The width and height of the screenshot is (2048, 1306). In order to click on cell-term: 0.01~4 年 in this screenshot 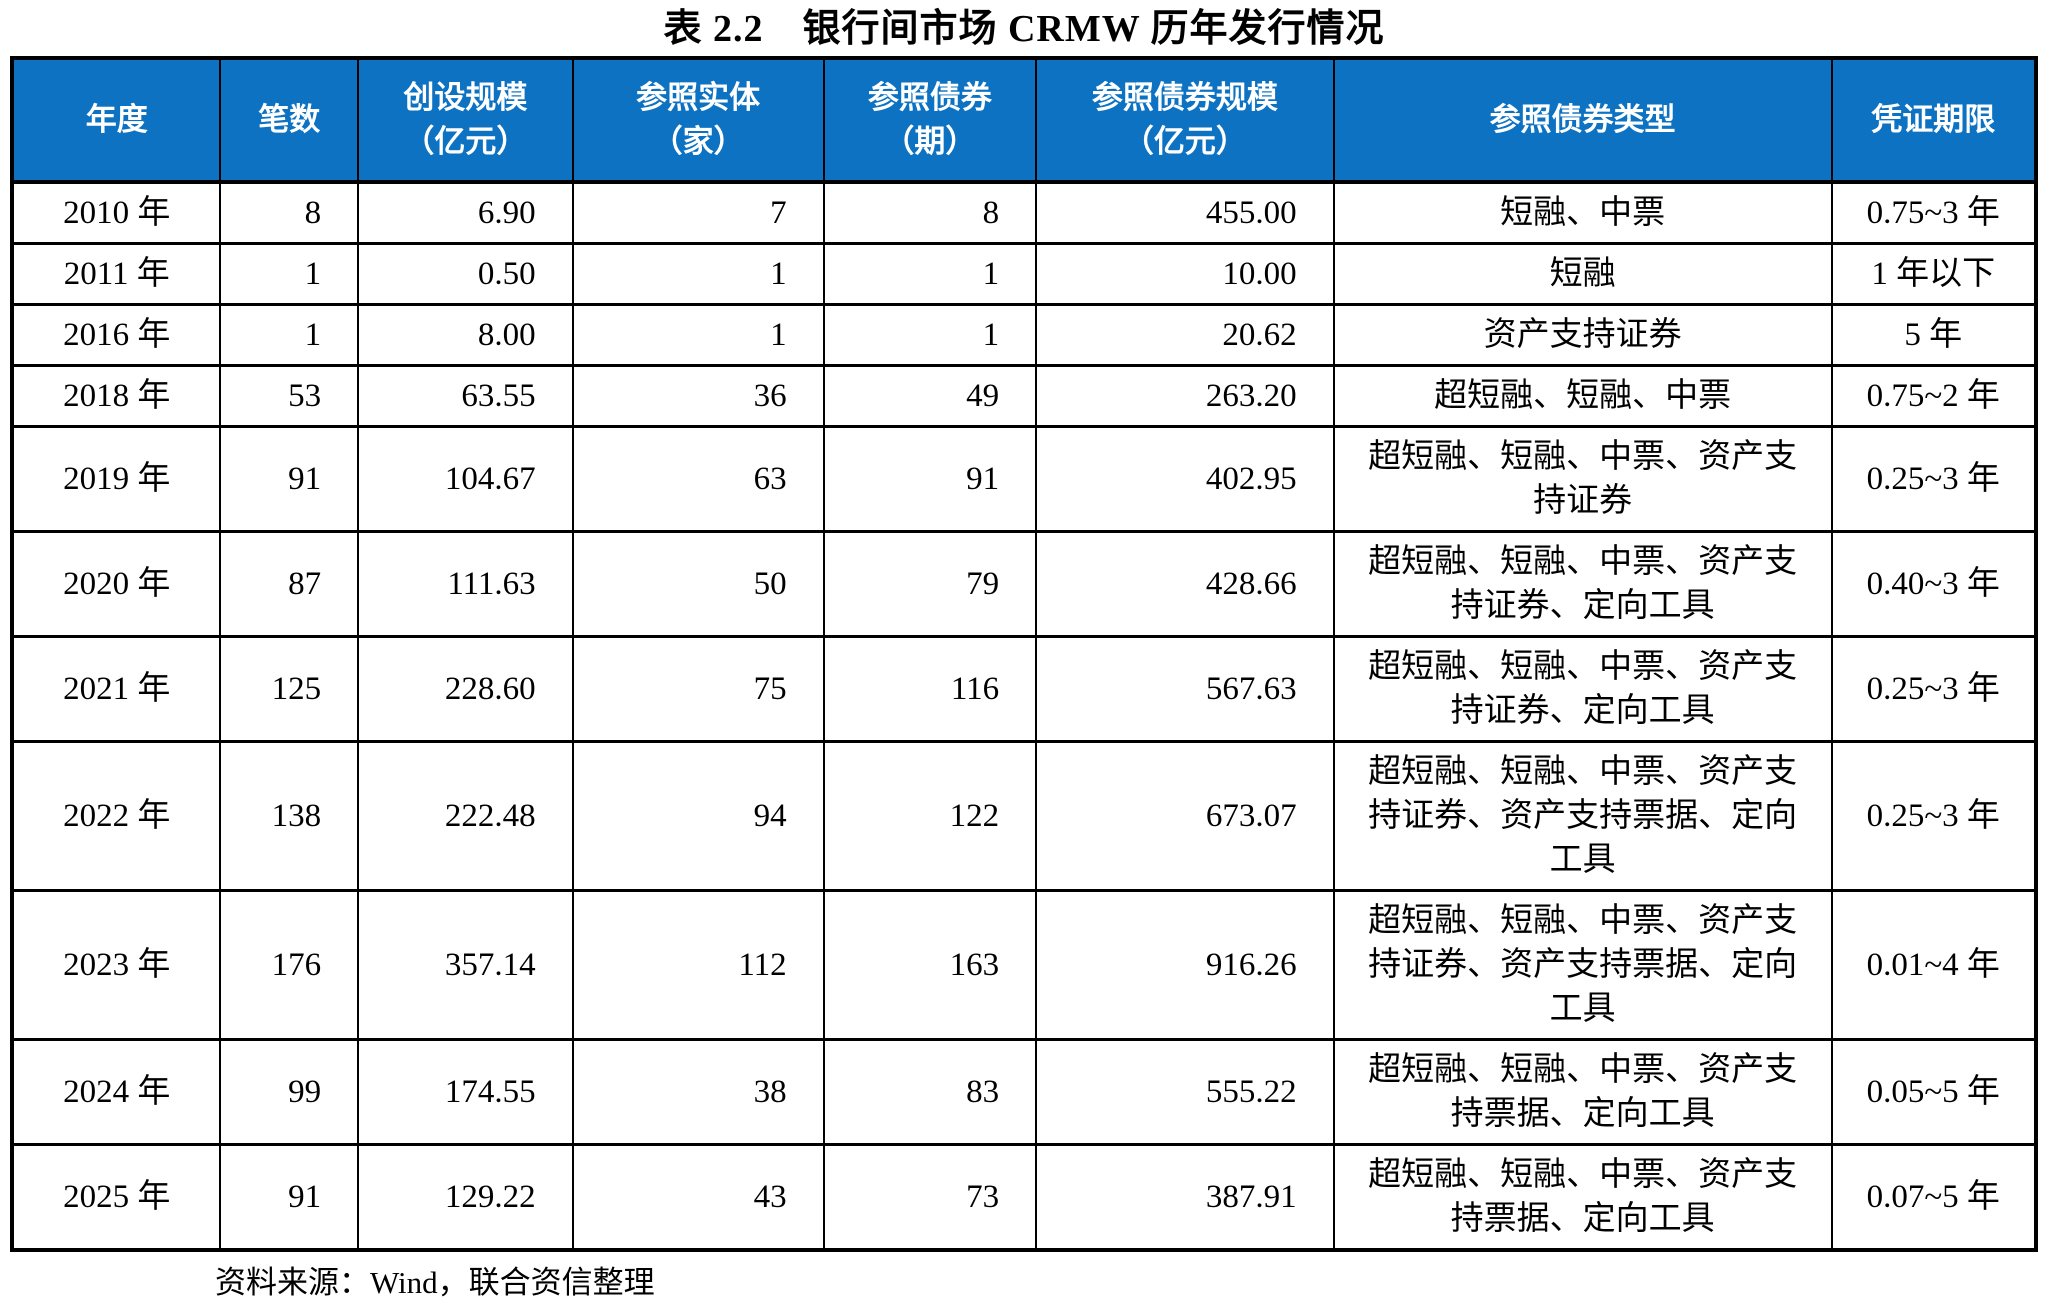, I will do `click(1934, 965)`.